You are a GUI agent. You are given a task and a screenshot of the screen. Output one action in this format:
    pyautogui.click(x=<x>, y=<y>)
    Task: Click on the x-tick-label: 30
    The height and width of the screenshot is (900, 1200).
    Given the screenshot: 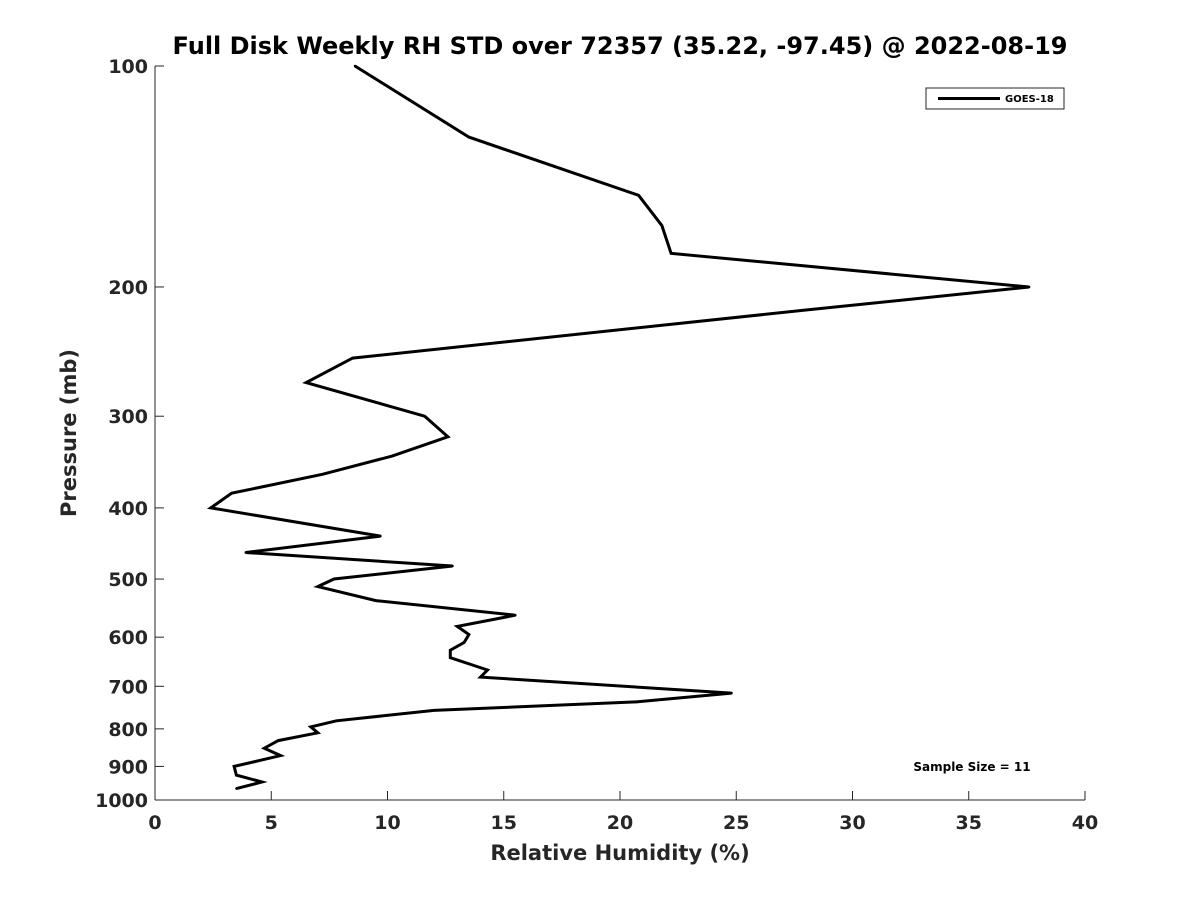 What is the action you would take?
    pyautogui.click(x=852, y=823)
    